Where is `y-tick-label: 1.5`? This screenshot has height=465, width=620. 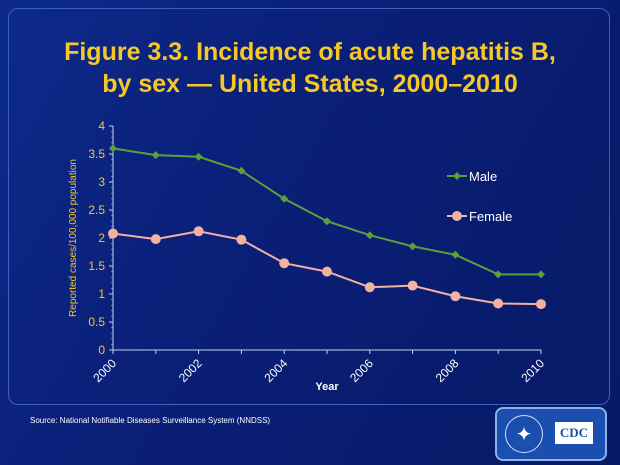 y-tick-label: 1.5 is located at coordinates (96, 266).